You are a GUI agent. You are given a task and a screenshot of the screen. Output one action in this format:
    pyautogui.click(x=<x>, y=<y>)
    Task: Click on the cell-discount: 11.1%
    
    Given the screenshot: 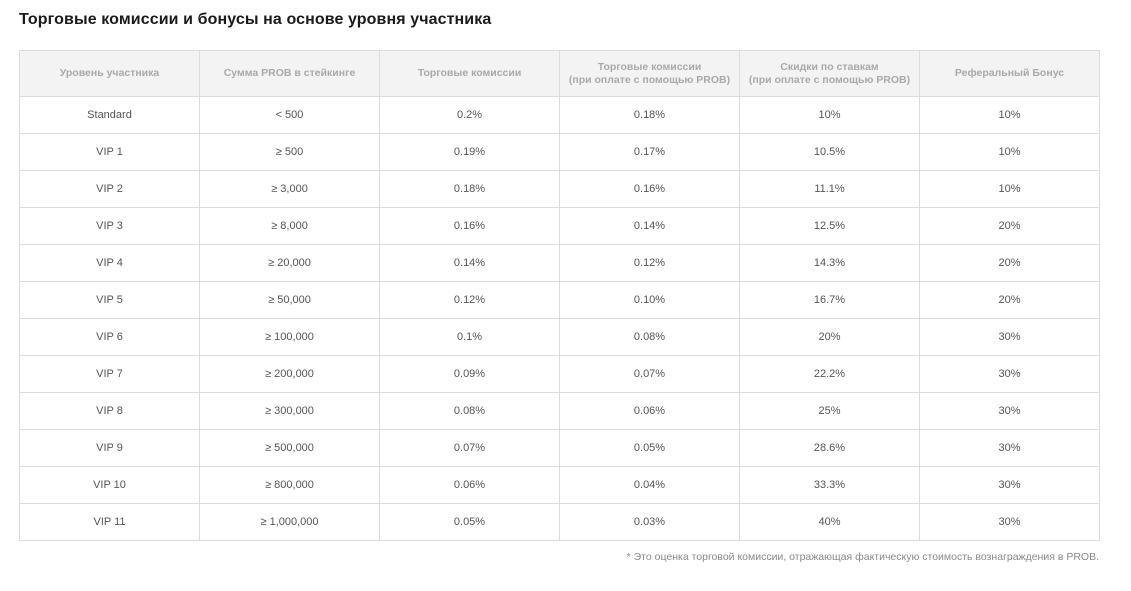 What is the action you would take?
    pyautogui.click(x=829, y=189)
    